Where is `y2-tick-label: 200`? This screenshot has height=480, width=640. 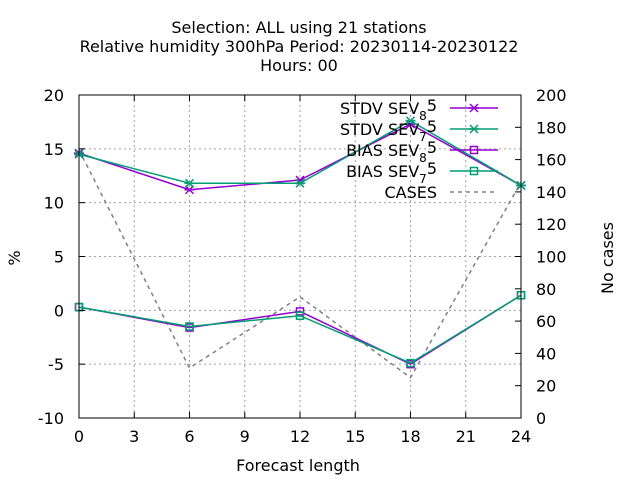
y2-tick-label: 200 is located at coordinates (551, 95).